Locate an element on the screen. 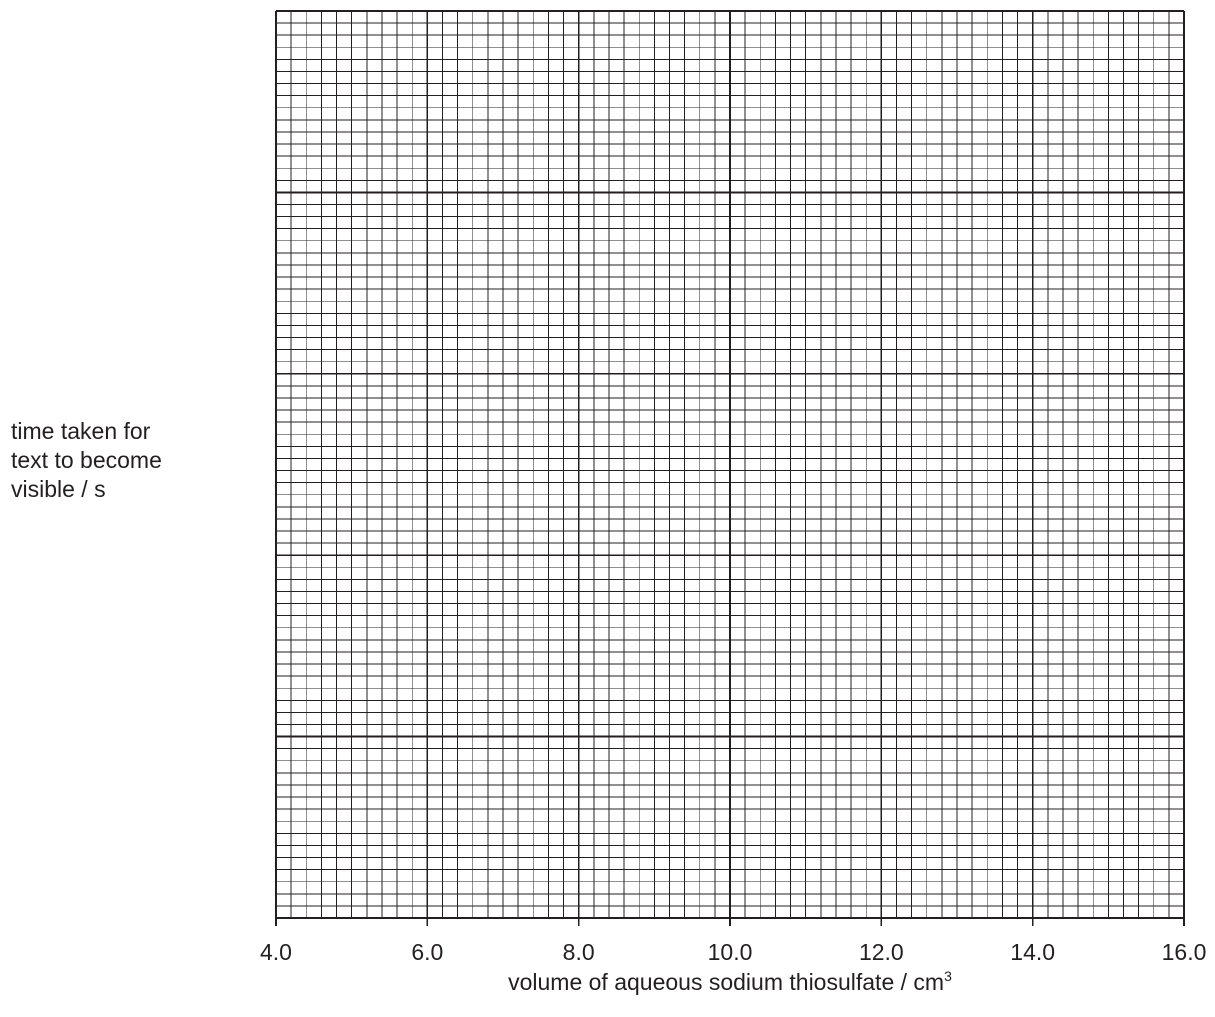  x-axis-tick-labels: 4.0 6.0 8.0 10.0 12.0 14.0 16.0 is located at coordinates (733, 952).